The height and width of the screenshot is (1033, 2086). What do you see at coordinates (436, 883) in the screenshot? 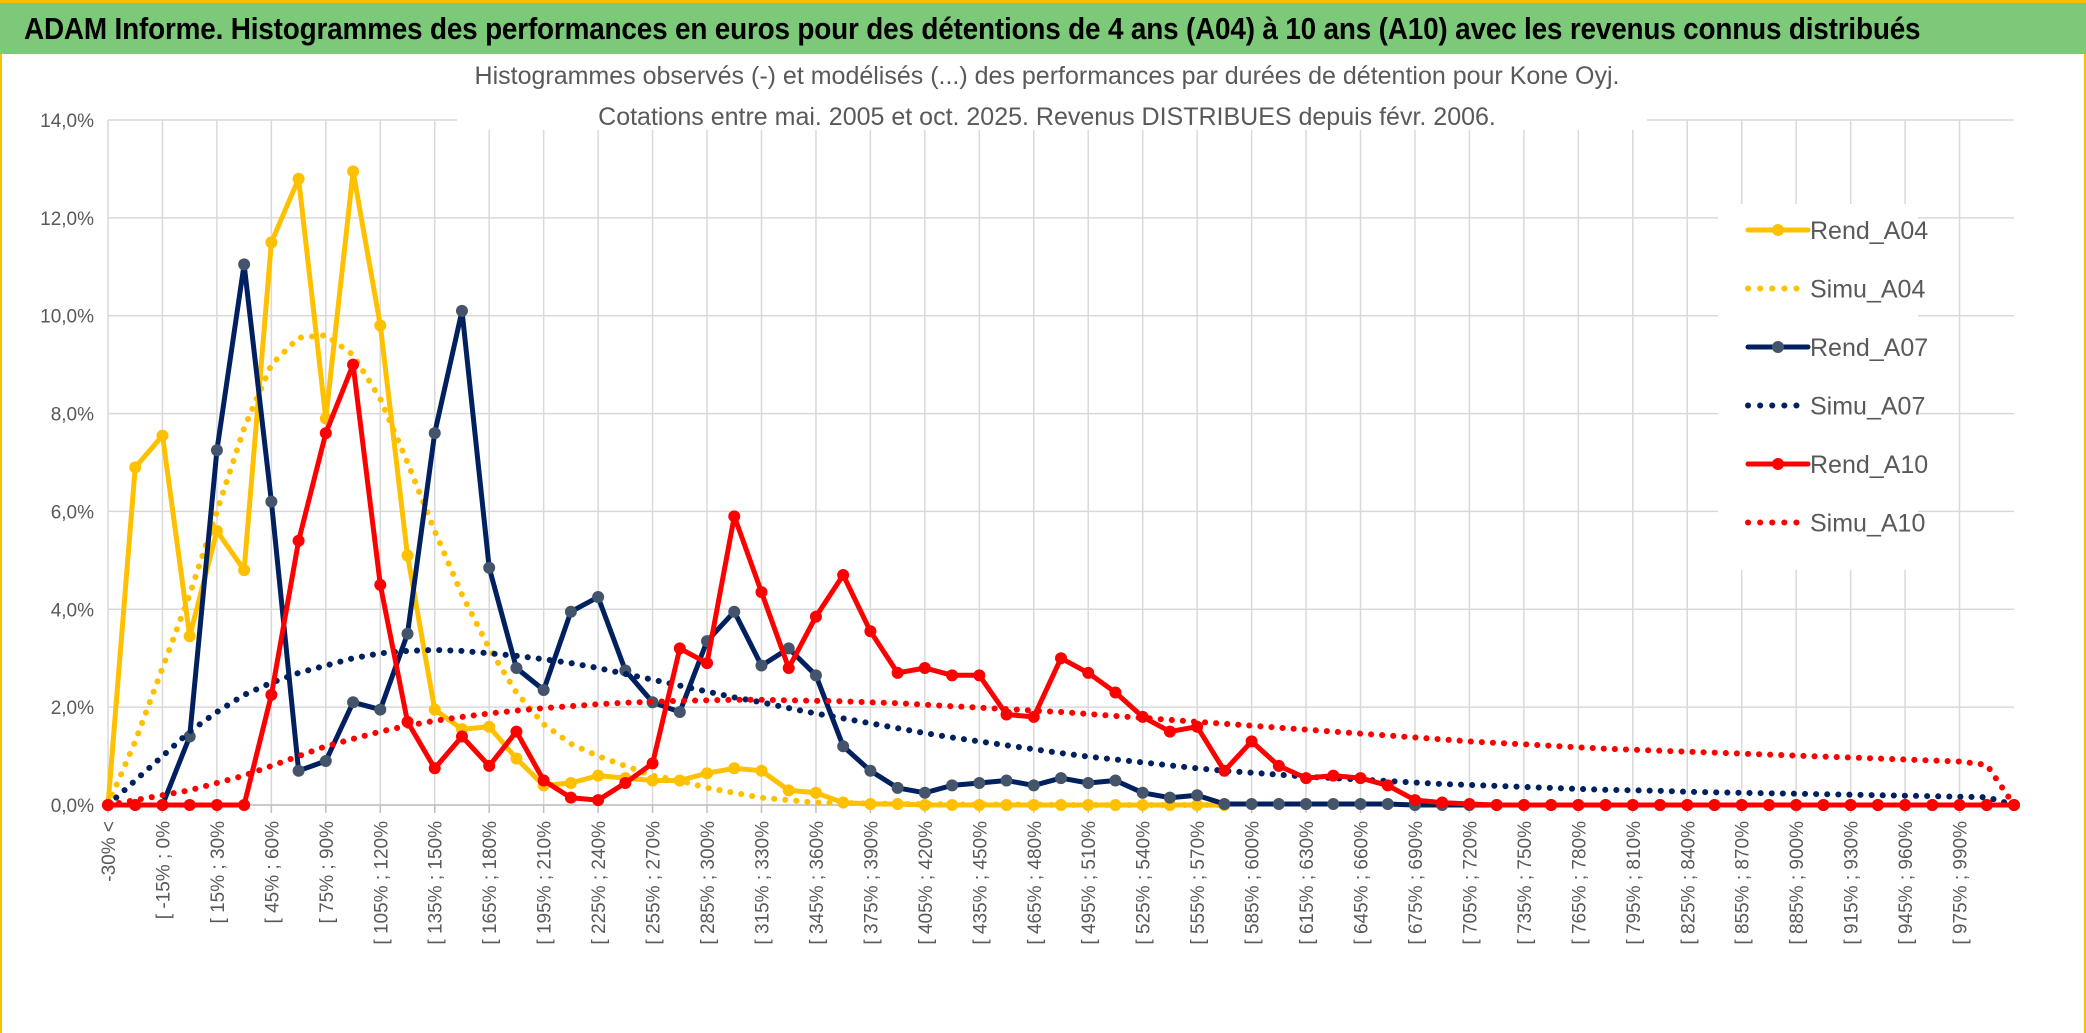
I see `x-tick-label: [ 135% ; 150%` at bounding box center [436, 883].